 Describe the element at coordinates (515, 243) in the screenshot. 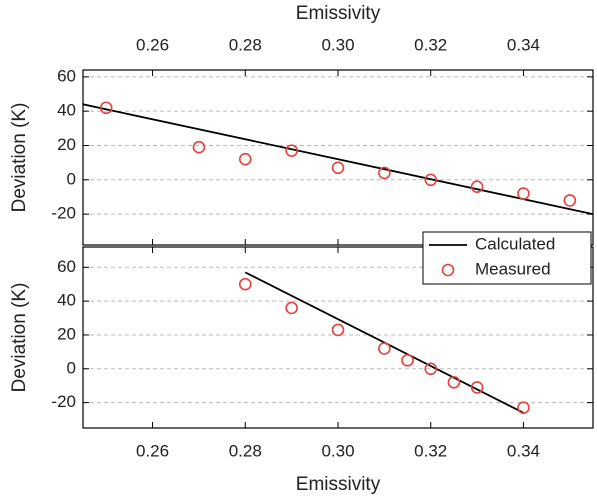

I see `legend-label: Calculated` at that location.